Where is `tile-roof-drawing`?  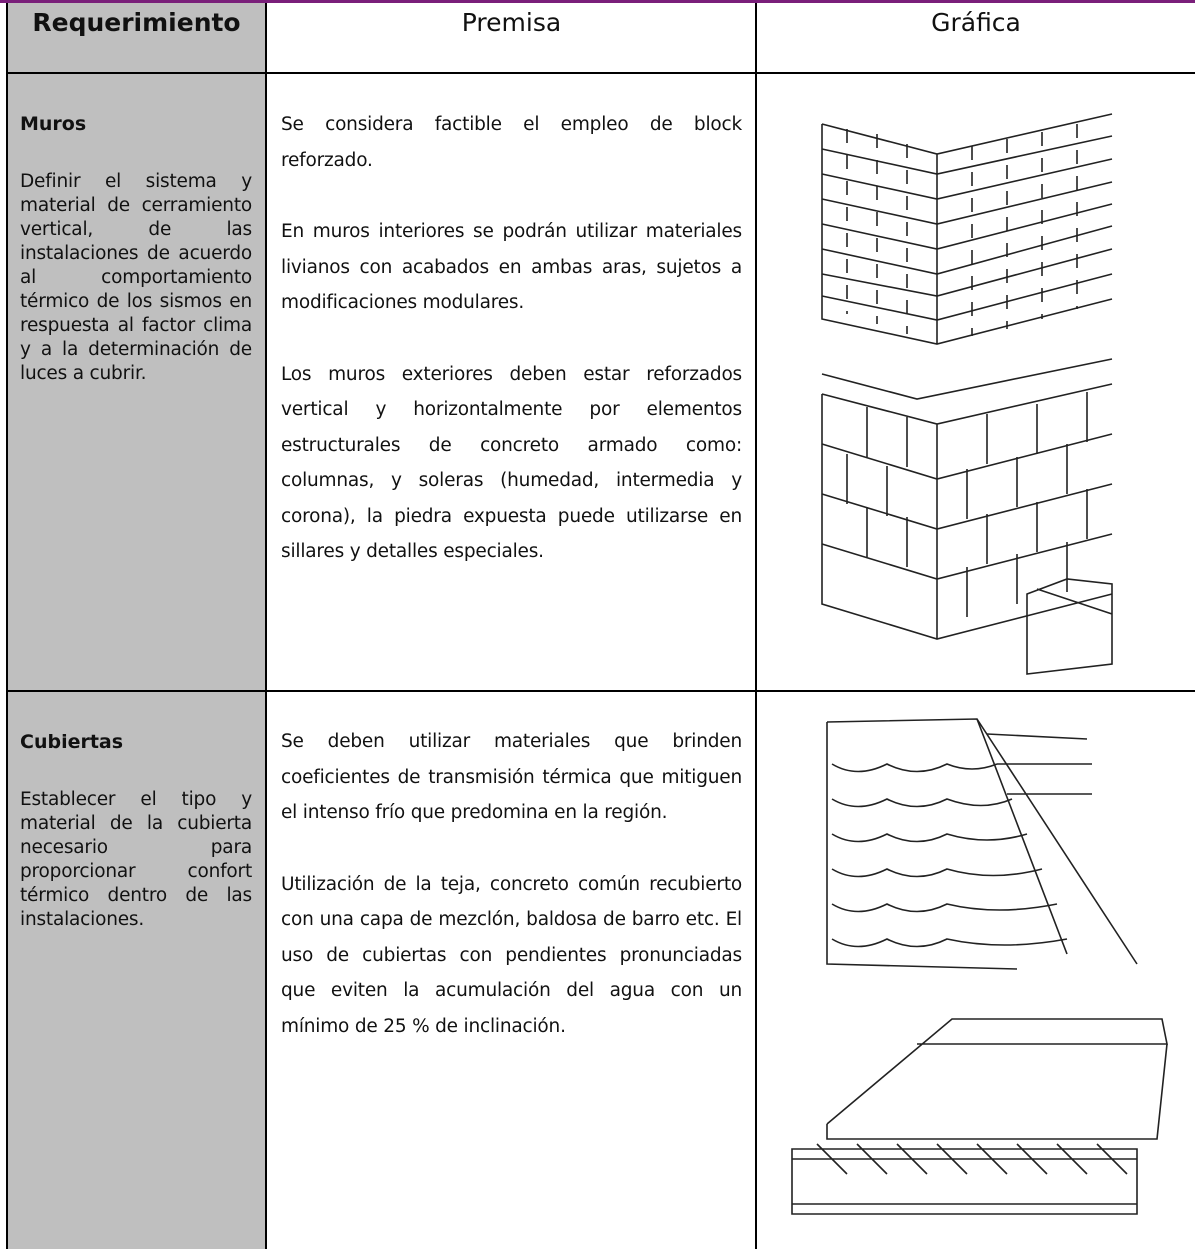 tile-roof-drawing is located at coordinates (982, 844).